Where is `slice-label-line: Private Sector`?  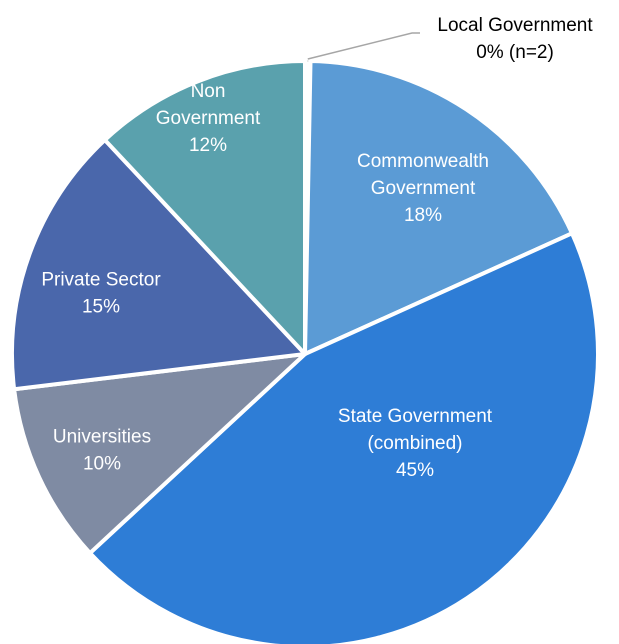
slice-label-line: Private Sector is located at coordinates (101, 280).